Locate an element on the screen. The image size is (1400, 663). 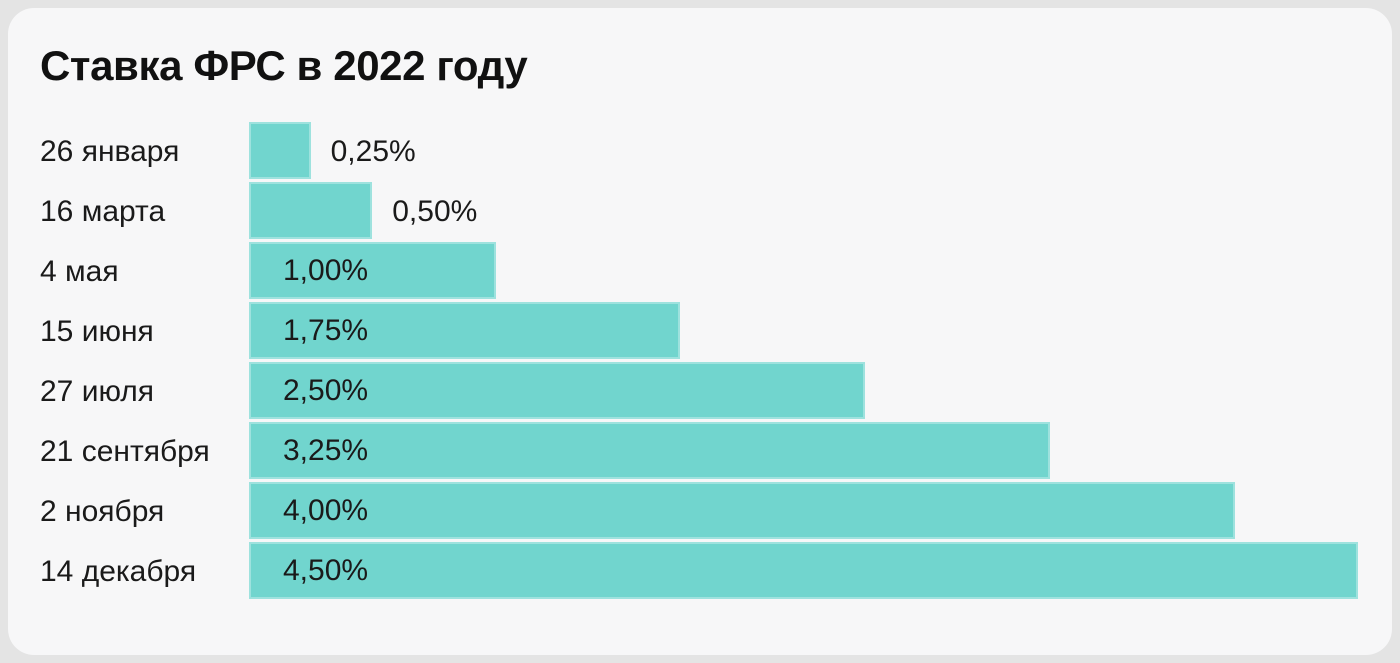
category-label: 16 марта is located at coordinates (103, 211).